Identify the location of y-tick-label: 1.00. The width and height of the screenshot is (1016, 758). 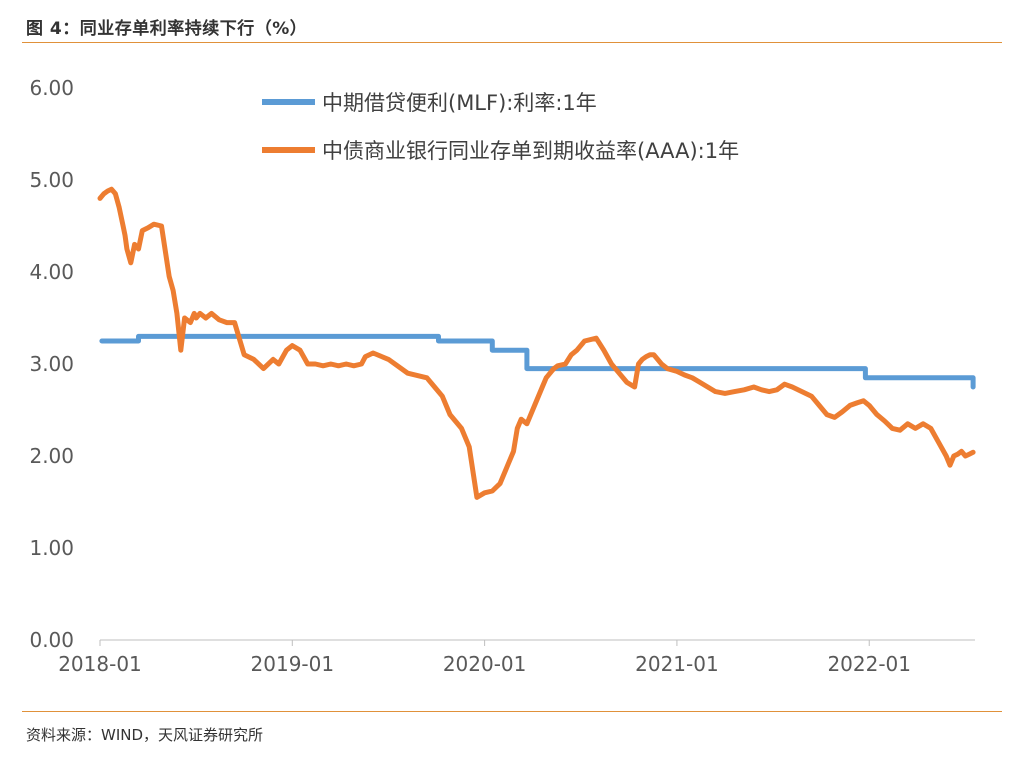
(51, 548).